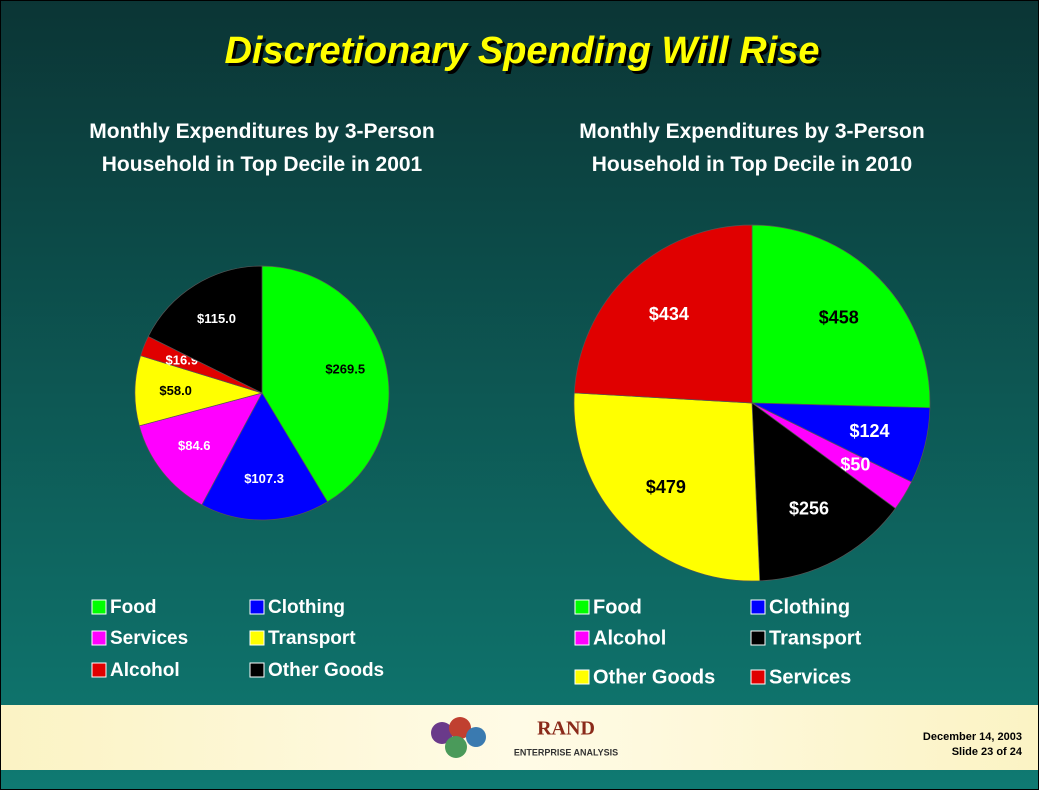  I want to click on footer-band, so click(519, 737).